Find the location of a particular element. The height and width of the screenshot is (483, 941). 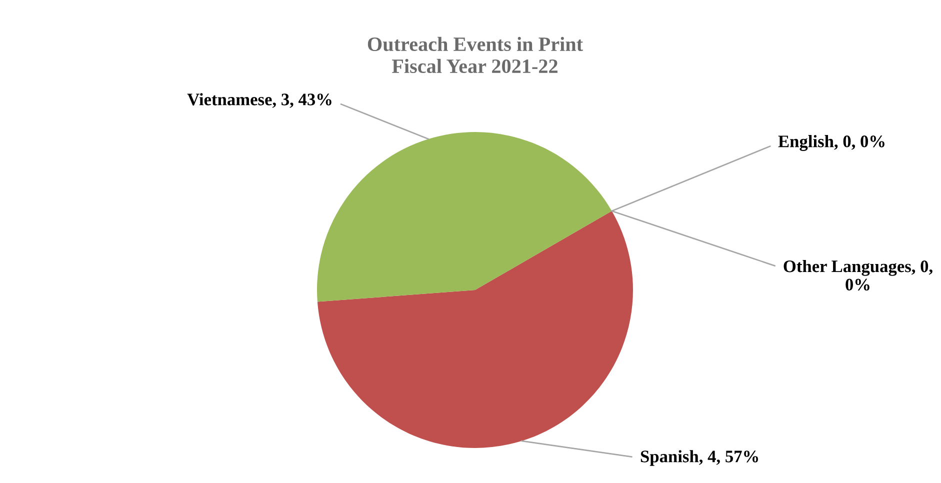

chart-subtitle: Fiscal Year 2021-22 is located at coordinates (475, 66).